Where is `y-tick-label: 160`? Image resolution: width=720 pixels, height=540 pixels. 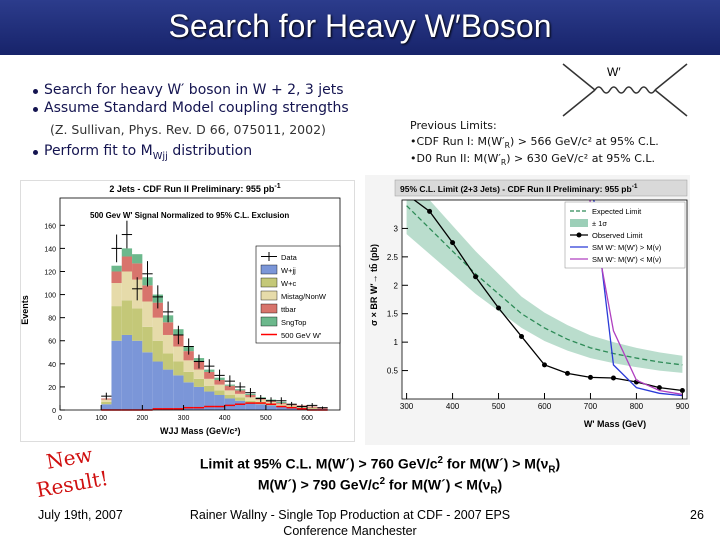
y-tick-label: 160 is located at coordinates (50, 226).